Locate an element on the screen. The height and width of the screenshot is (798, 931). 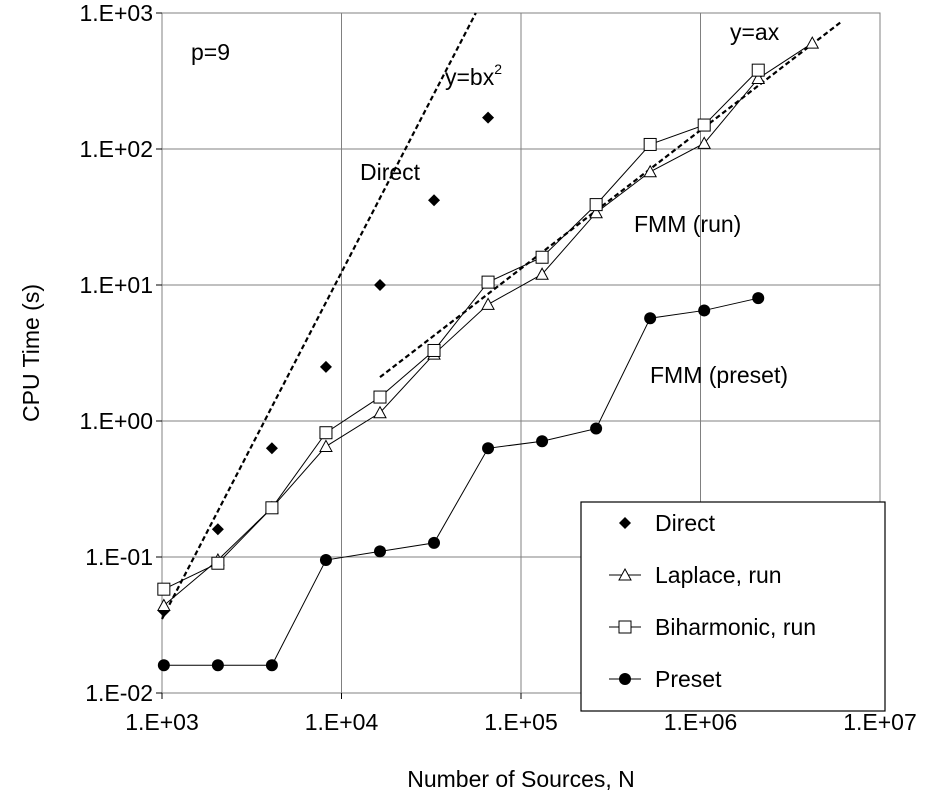
fit-label-quadratic: y=bx2 is located at coordinates (473, 75).